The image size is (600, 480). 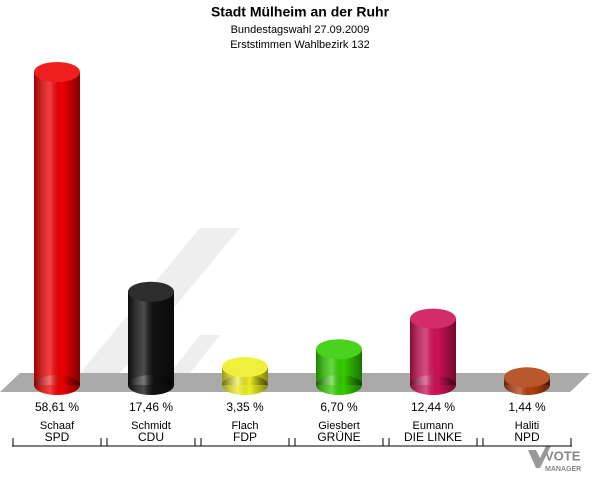 What do you see at coordinates (300, 12) in the screenshot?
I see `chart-title: Stadt Mülheim an der Ruhr` at bounding box center [300, 12].